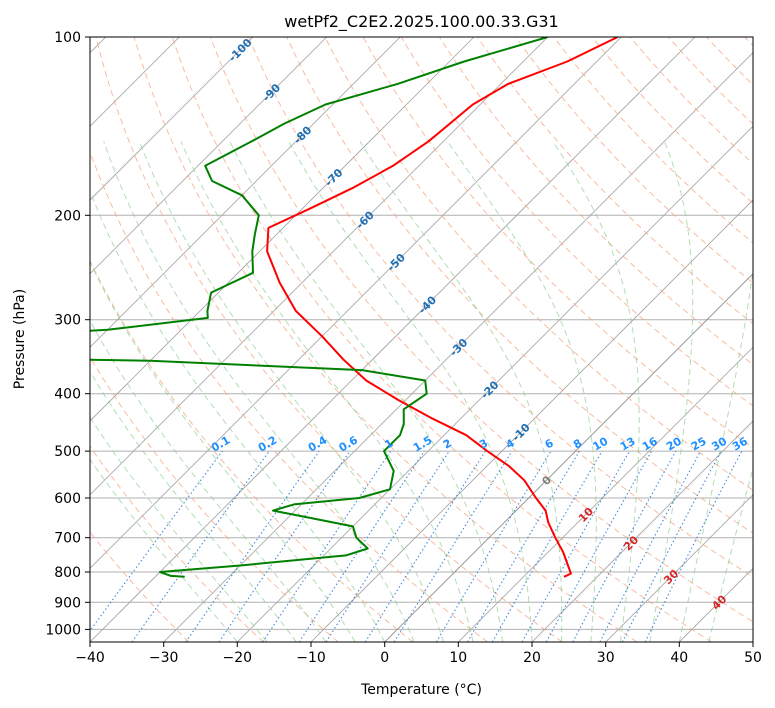 The height and width of the screenshot is (708, 775). What do you see at coordinates (606, 658) in the screenshot?
I see `x-tick-label: 30` at bounding box center [606, 658].